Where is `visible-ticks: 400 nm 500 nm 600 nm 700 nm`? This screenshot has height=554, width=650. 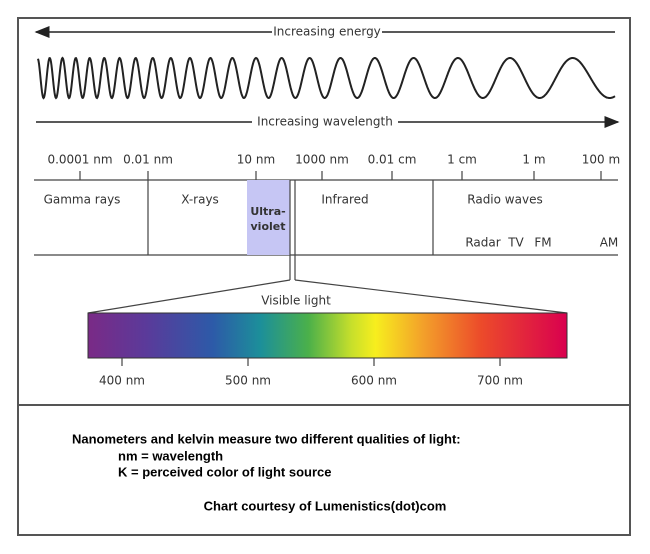 visible-ticks: 400 nm 500 nm 600 nm 700 nm is located at coordinates (311, 373).